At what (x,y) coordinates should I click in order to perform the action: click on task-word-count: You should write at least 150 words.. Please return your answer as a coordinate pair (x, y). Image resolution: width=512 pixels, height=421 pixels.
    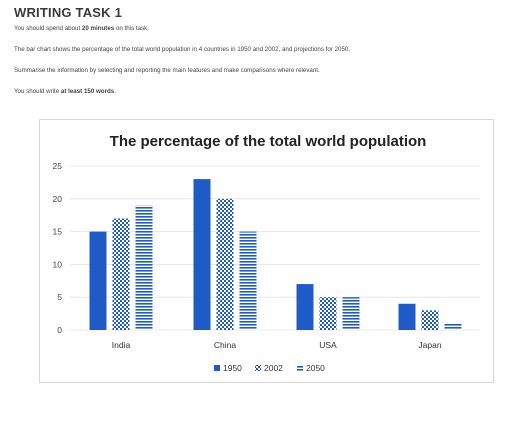
    Looking at the image, I should click on (65, 91).